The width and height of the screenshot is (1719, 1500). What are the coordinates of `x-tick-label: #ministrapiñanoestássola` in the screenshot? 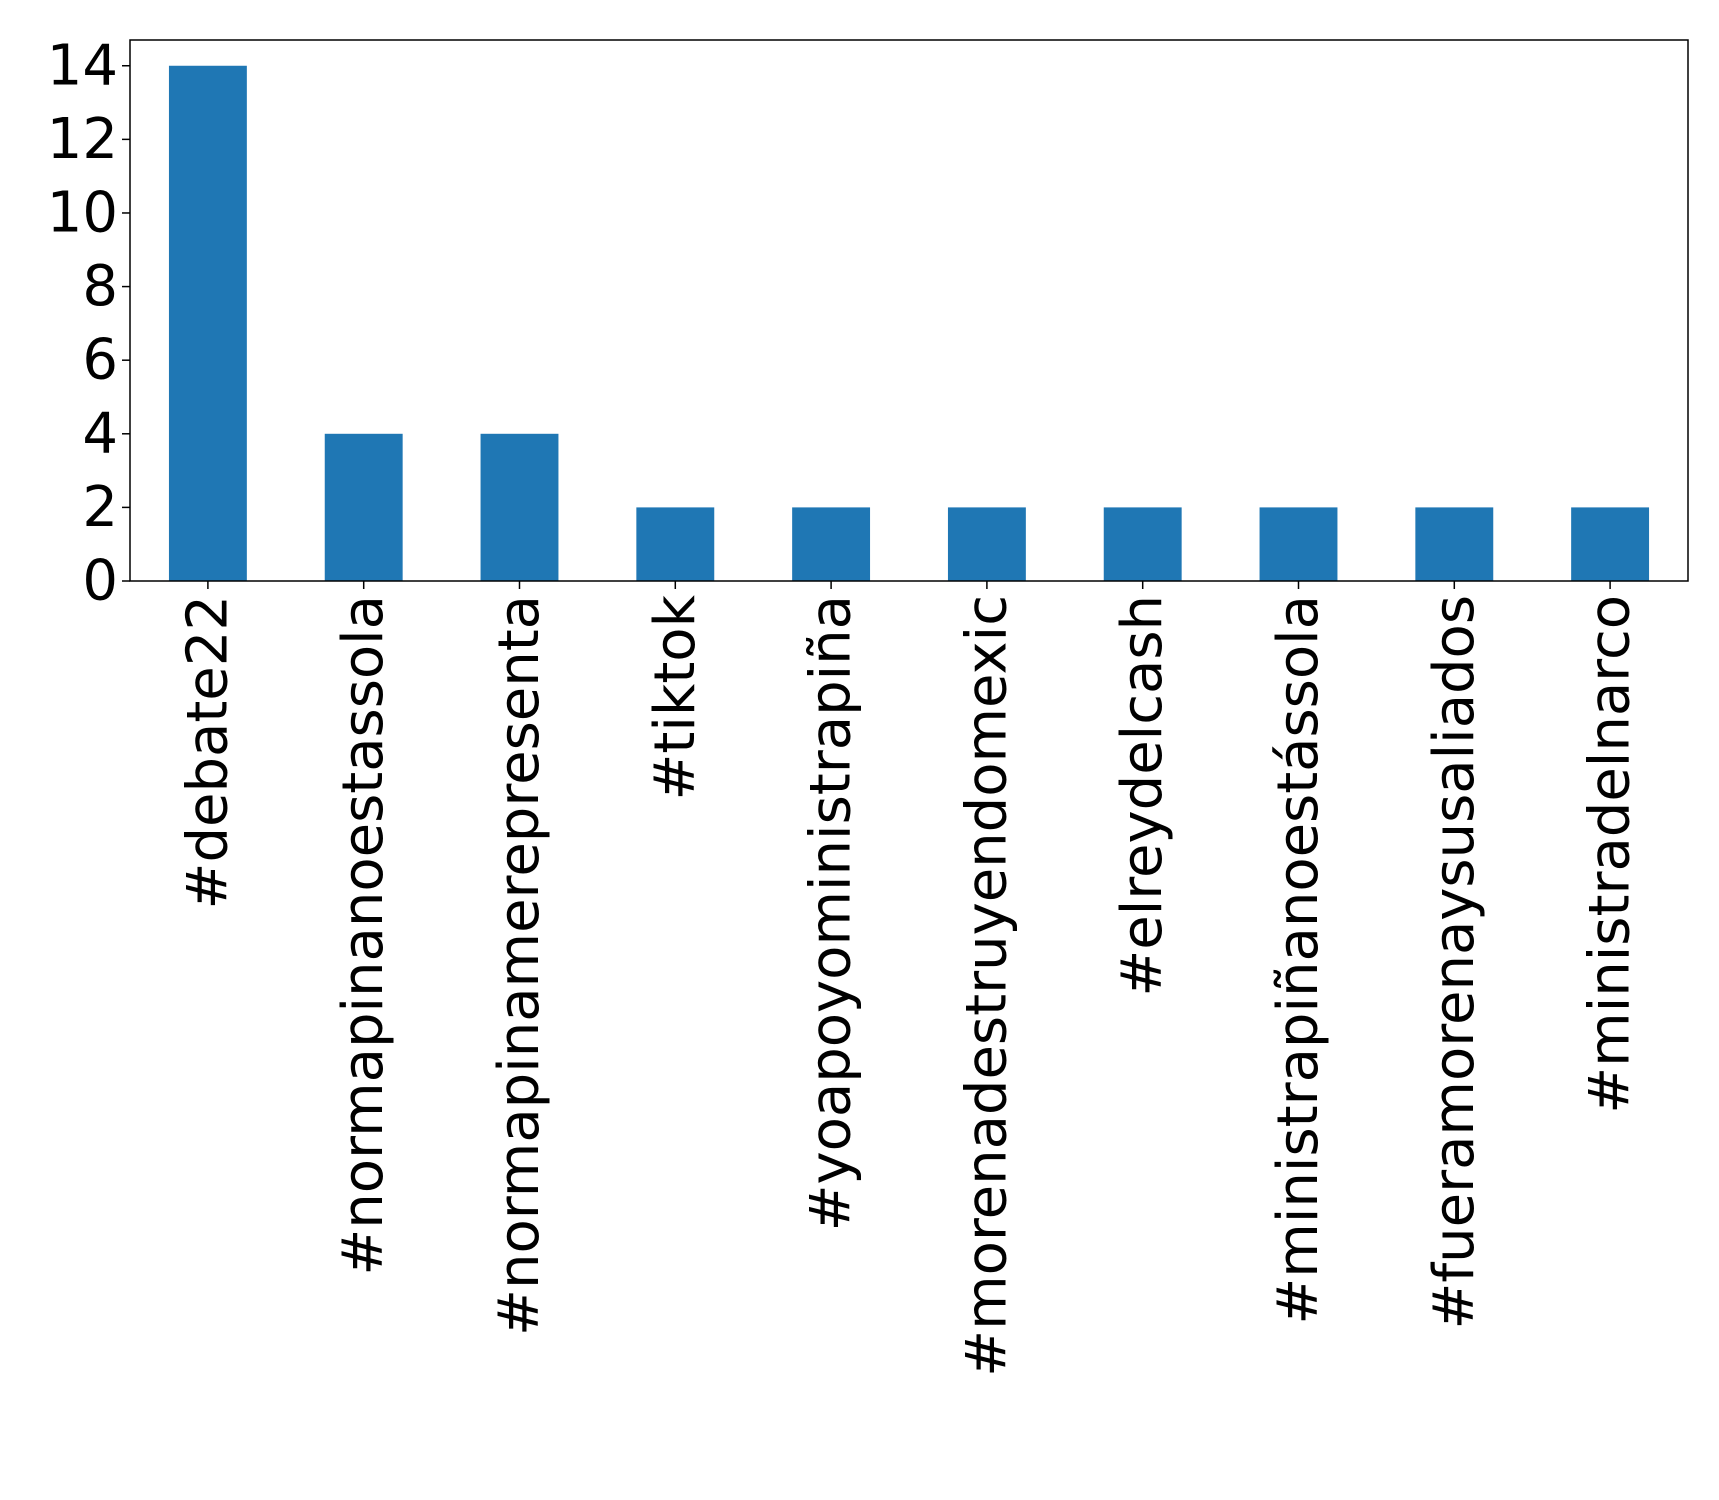 It's located at (1298, 960).